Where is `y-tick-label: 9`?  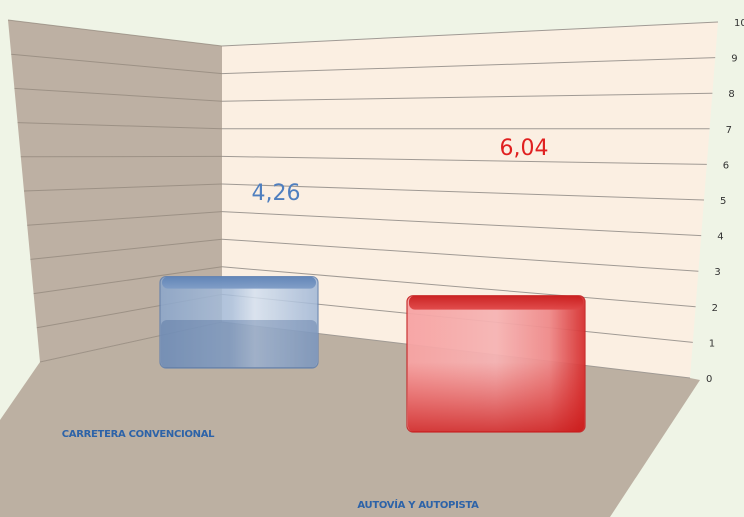
y-tick-label: 9 is located at coordinates (734, 59).